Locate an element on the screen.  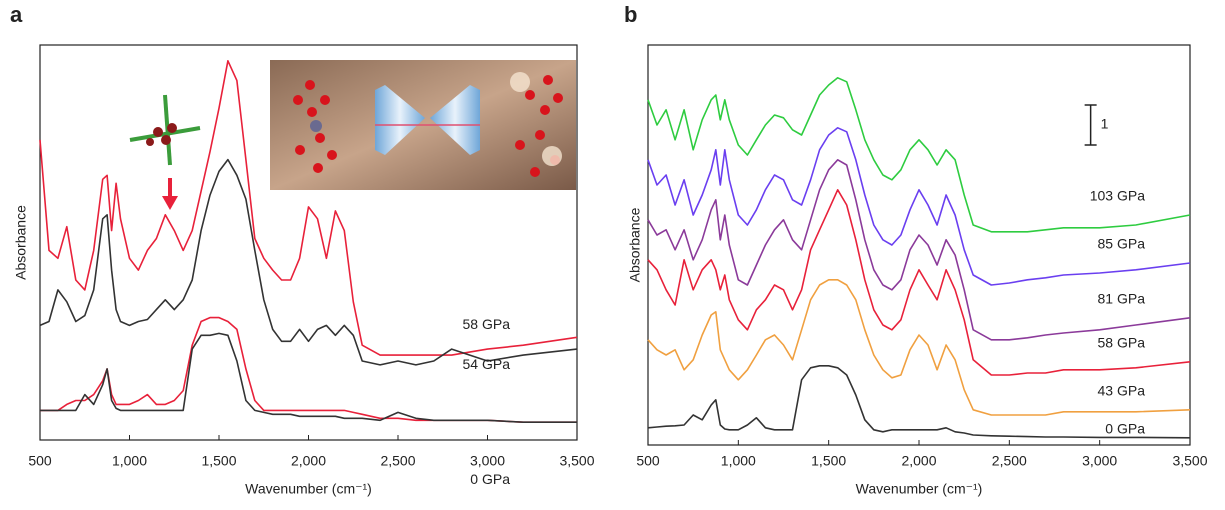
series-label: 85 GPa is located at coordinates (1122, 244).